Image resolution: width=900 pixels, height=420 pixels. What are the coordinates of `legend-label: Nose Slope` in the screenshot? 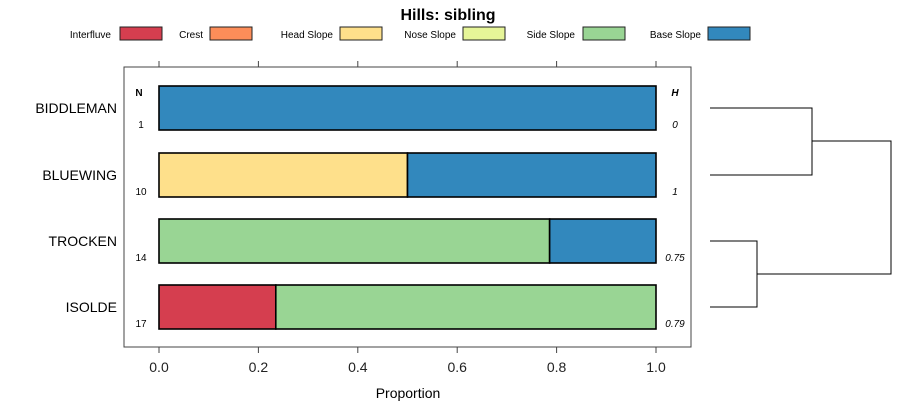 It's located at (430, 35).